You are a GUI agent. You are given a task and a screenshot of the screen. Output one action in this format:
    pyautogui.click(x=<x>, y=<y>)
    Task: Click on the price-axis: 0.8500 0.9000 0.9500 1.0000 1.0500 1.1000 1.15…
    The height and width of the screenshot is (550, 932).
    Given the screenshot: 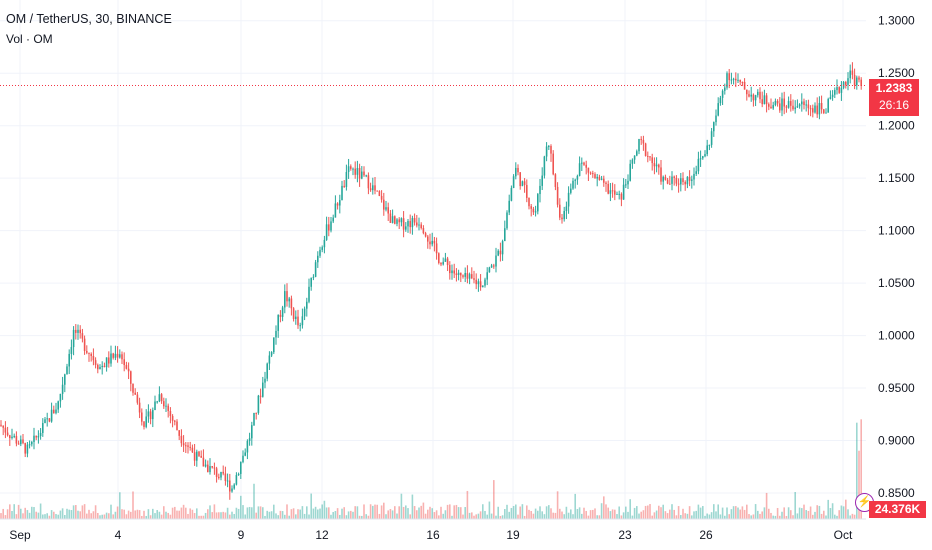 What is the action you would take?
    pyautogui.click(x=896, y=257)
    